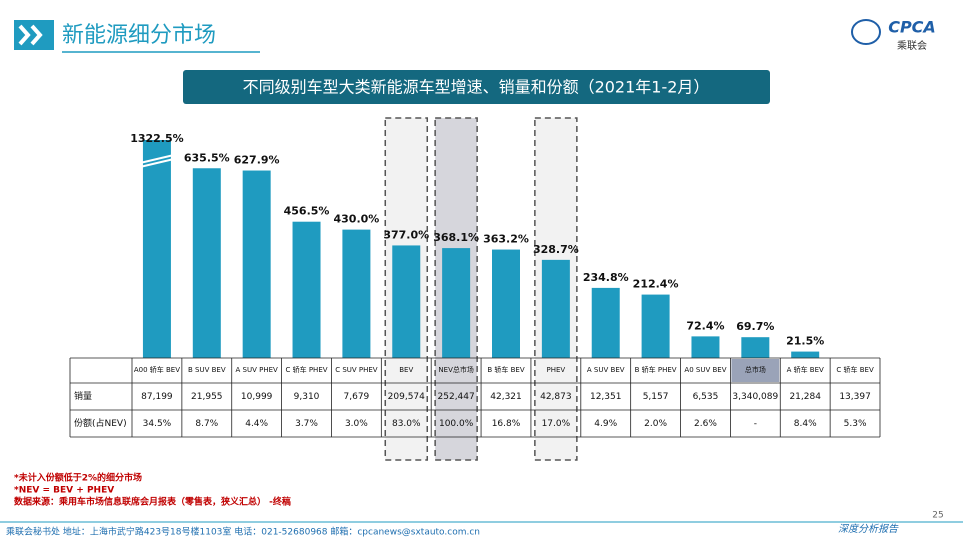  I want to click on value-label: 456.5%, so click(307, 211).